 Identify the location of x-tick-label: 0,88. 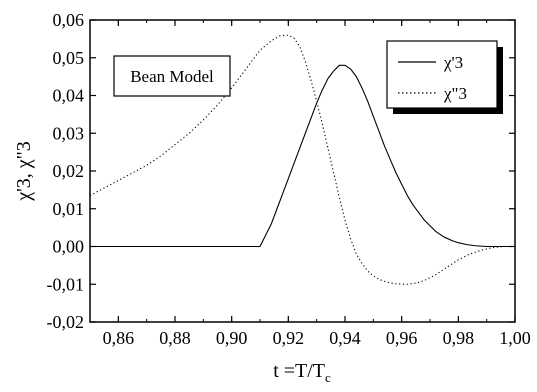
(175, 338).